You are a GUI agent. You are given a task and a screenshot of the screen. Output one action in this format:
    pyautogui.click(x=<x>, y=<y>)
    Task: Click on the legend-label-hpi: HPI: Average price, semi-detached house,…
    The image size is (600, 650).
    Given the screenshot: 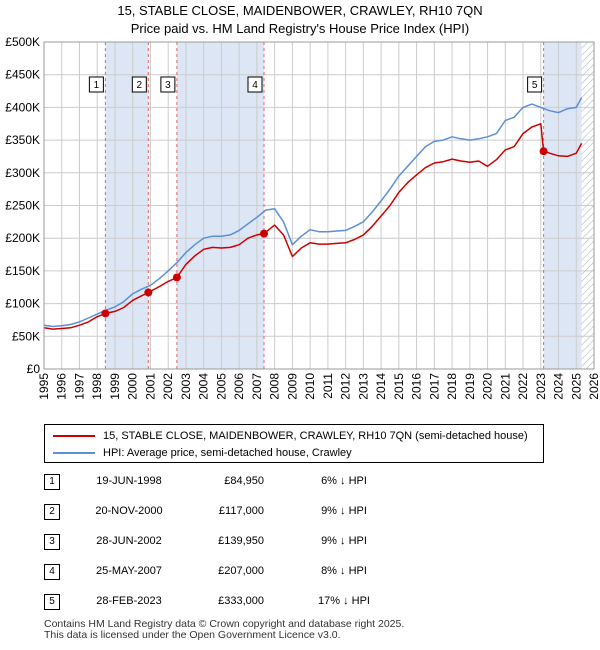 What is the action you would take?
    pyautogui.click(x=227, y=453)
    